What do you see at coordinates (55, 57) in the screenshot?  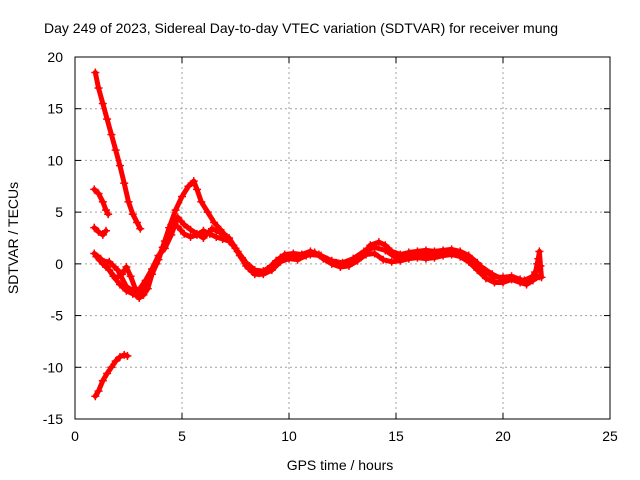 I see `y-tick-label: 20` at bounding box center [55, 57].